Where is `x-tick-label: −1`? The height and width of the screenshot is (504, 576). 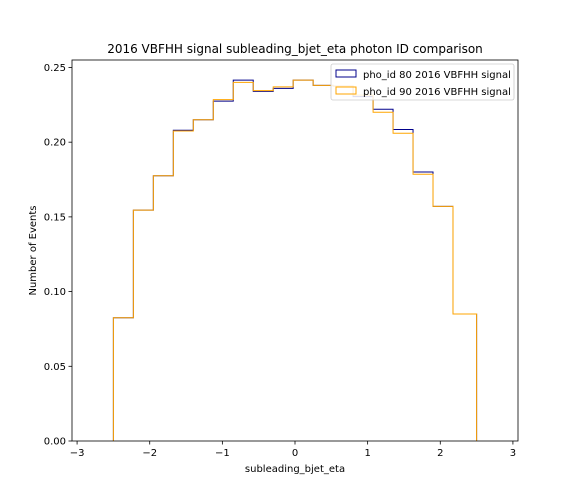
x-tick-label: −1 is located at coordinates (222, 453).